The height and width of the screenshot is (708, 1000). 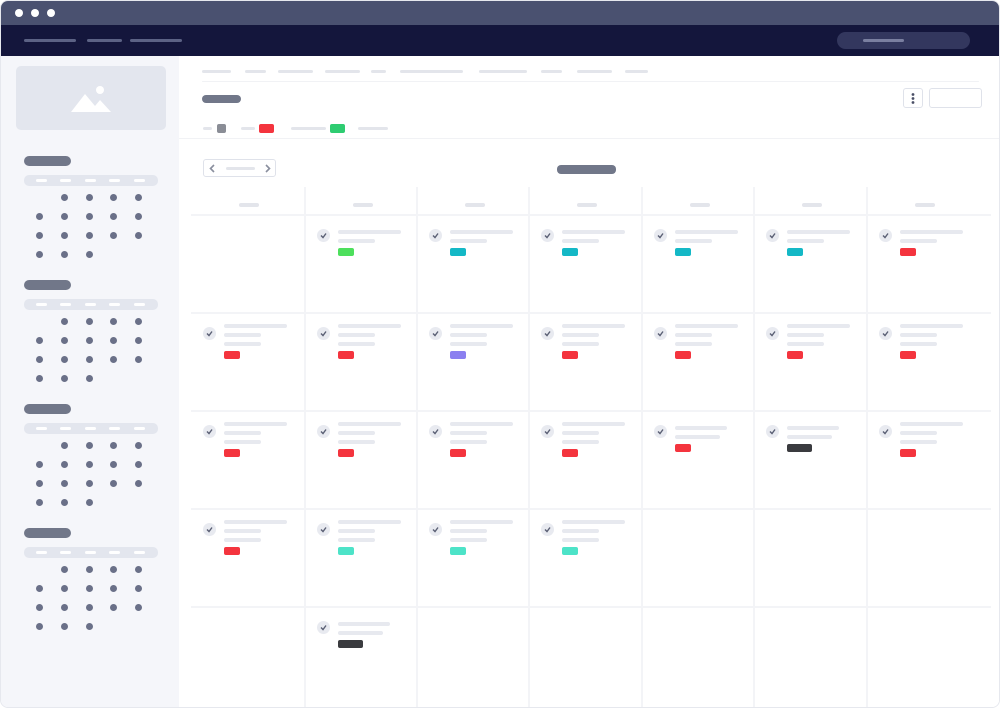 What do you see at coordinates (913, 98) in the screenshot?
I see `more-options-button` at bounding box center [913, 98].